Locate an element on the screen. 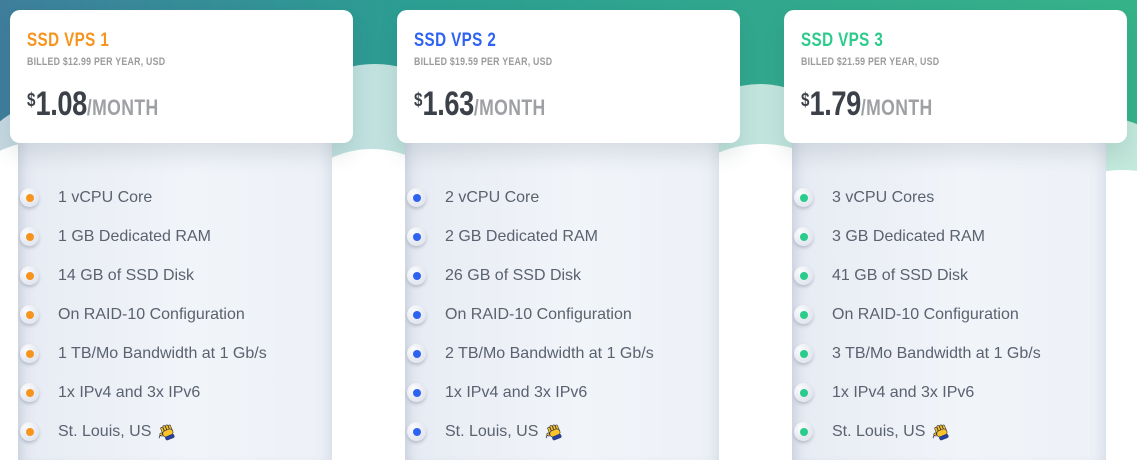 The width and height of the screenshot is (1137, 460). feature-row: 26 GB of SSD Disk is located at coordinates (563, 275).